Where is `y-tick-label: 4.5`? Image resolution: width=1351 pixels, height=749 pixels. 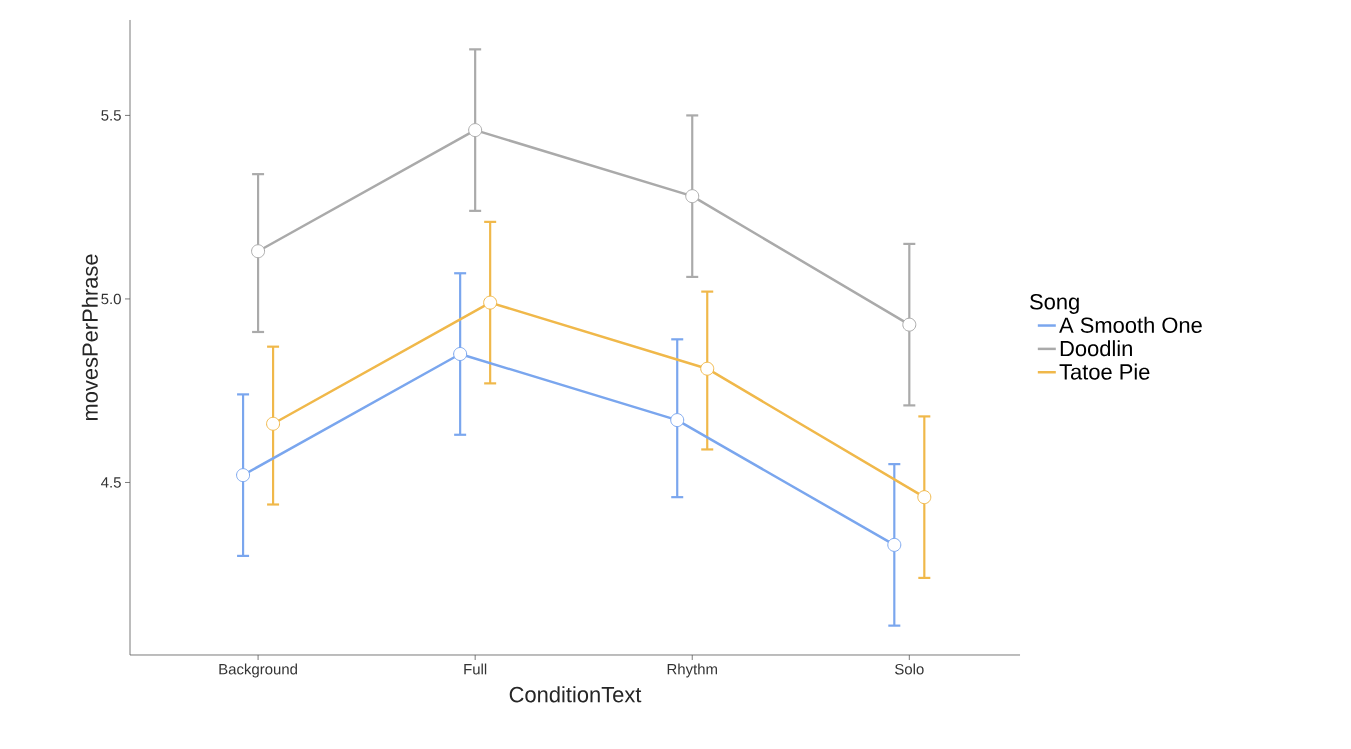
y-tick-label: 4.5 is located at coordinates (111, 482).